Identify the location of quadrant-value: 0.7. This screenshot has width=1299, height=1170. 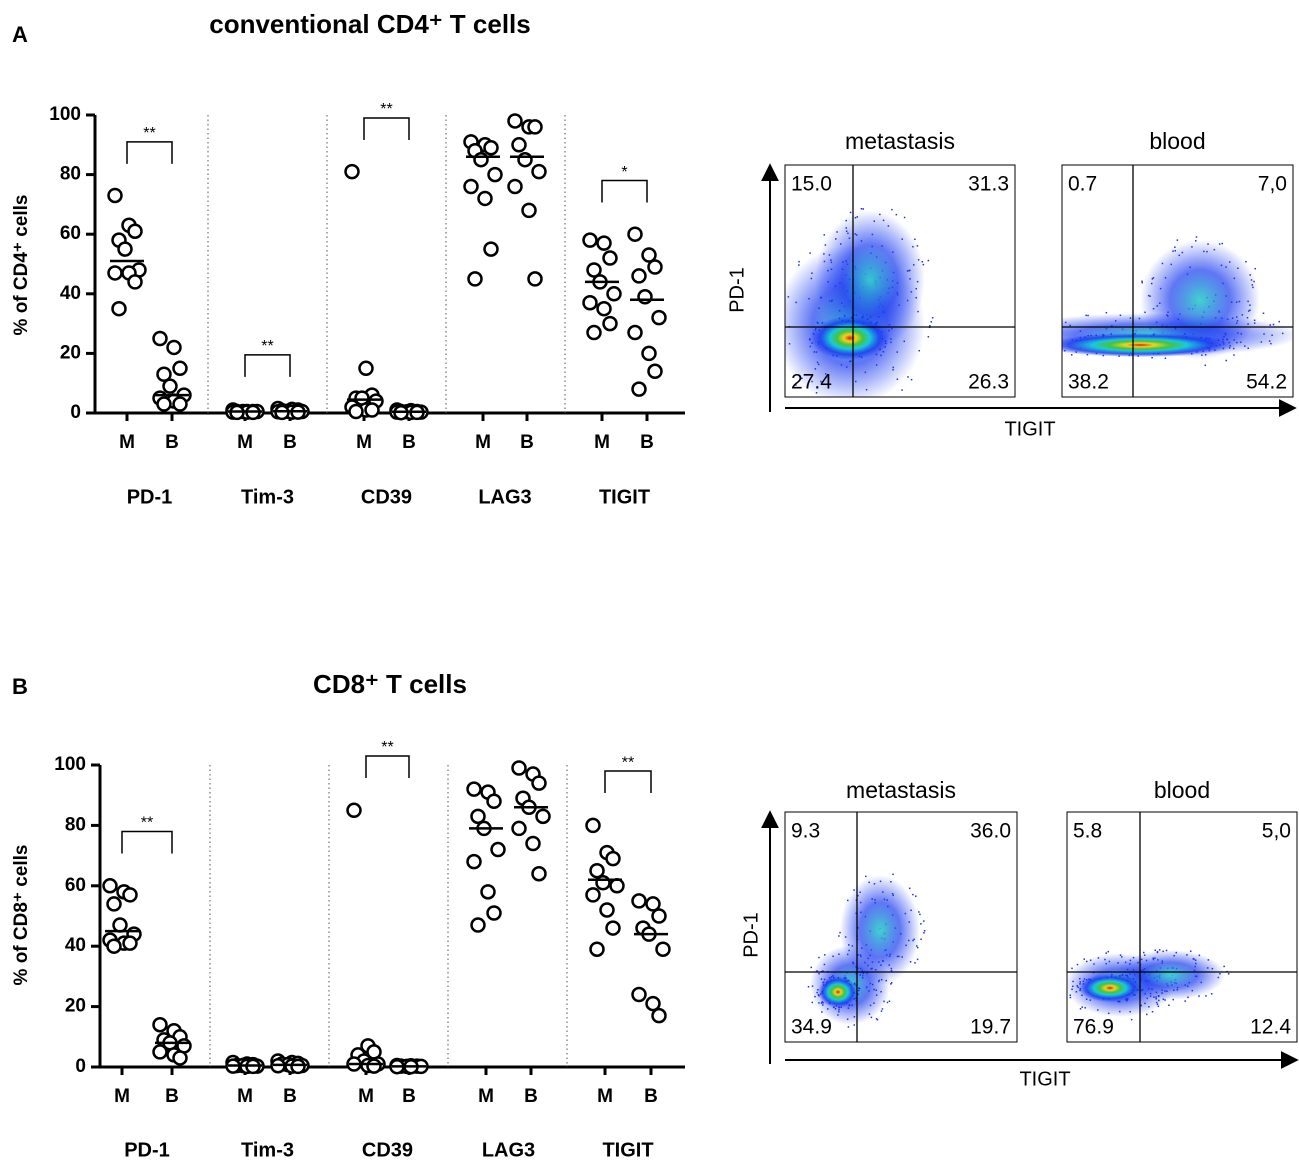
(1082, 184).